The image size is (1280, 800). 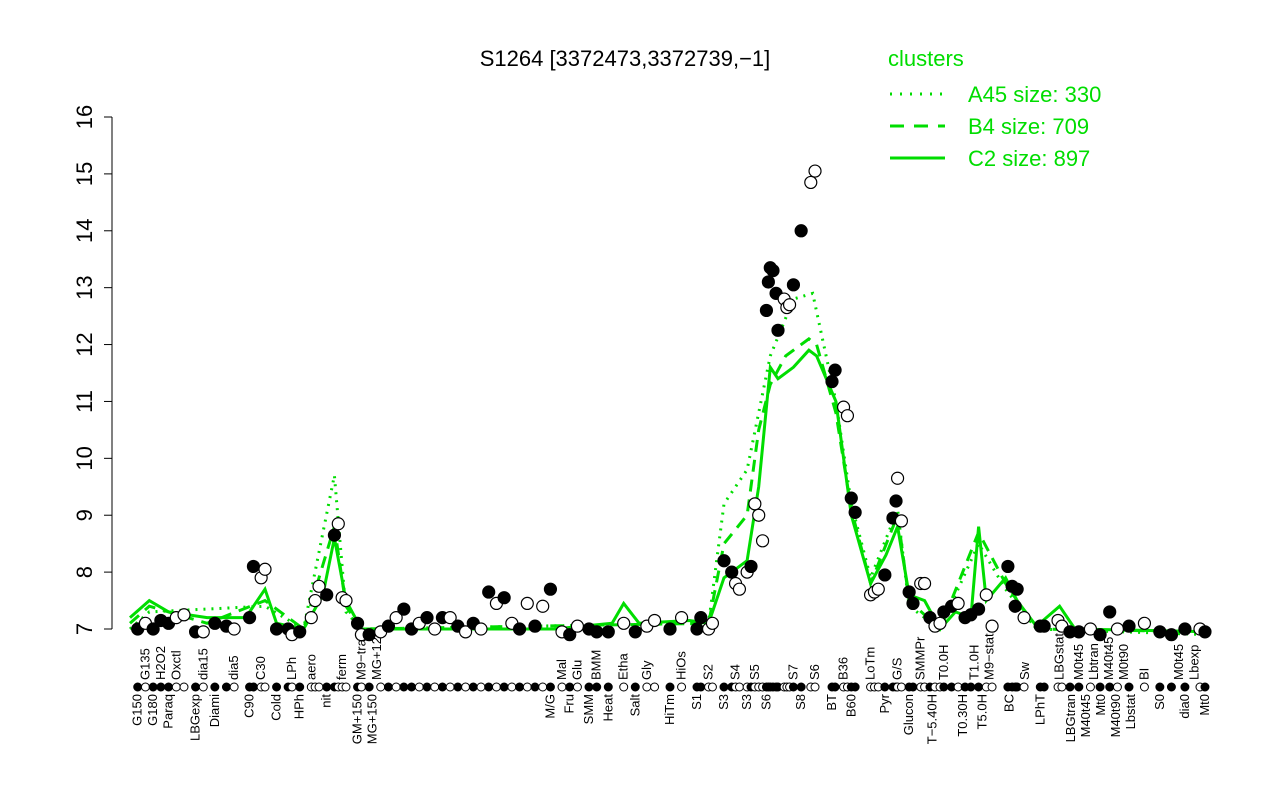 What do you see at coordinates (735, 672) in the screenshot?
I see `x-tick-label: S4` at bounding box center [735, 672].